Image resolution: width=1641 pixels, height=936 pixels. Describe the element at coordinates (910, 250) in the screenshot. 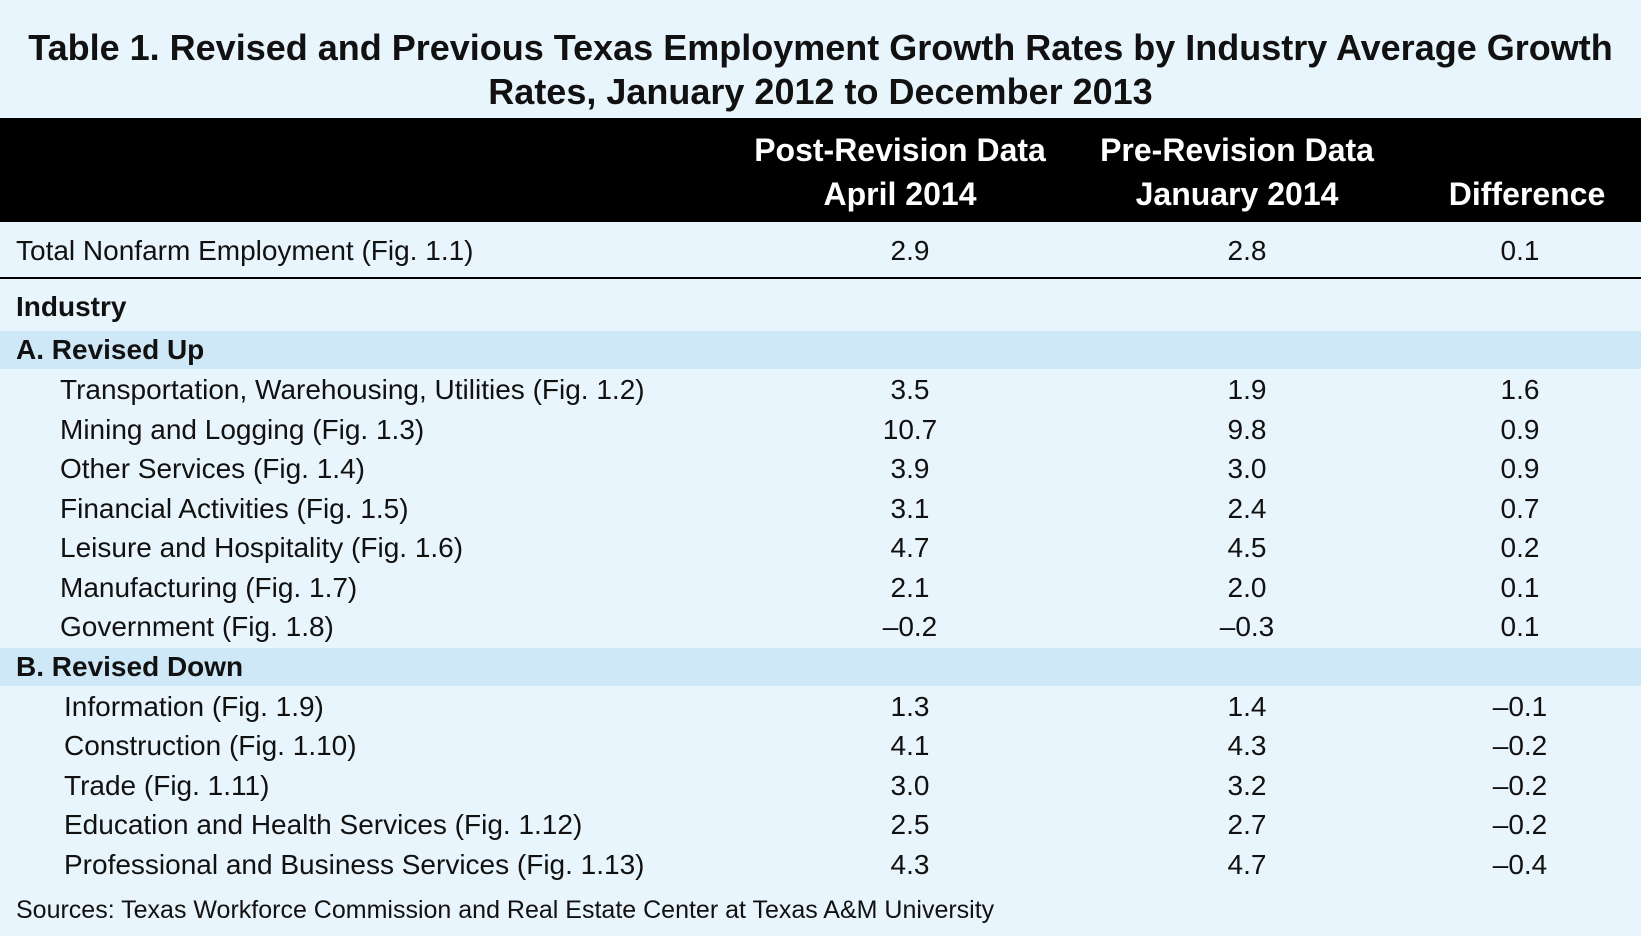

I see `cell-value: 2.9` at that location.